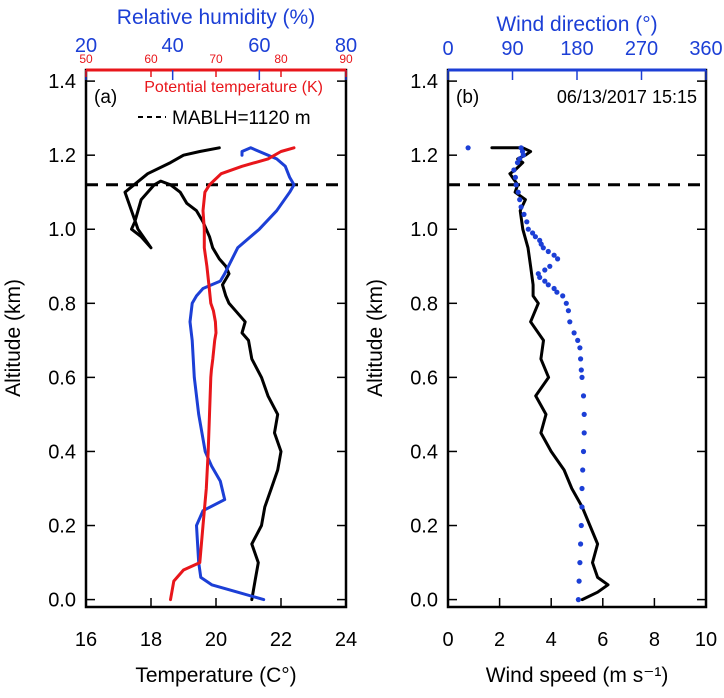 The image size is (724, 698). Describe the element at coordinates (259, 46) in the screenshot. I see `panel-a-rh-tick-label: 60` at that location.